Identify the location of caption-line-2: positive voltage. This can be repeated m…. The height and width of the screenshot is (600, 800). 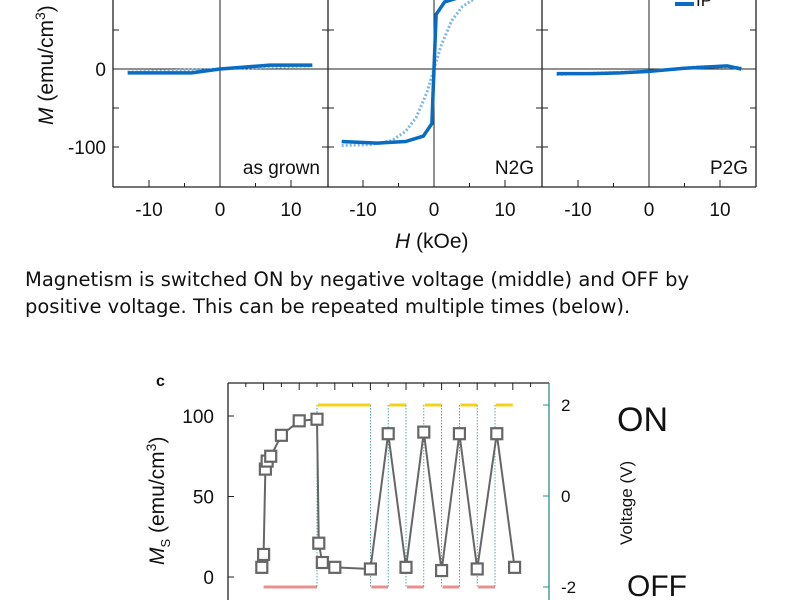
(328, 306).